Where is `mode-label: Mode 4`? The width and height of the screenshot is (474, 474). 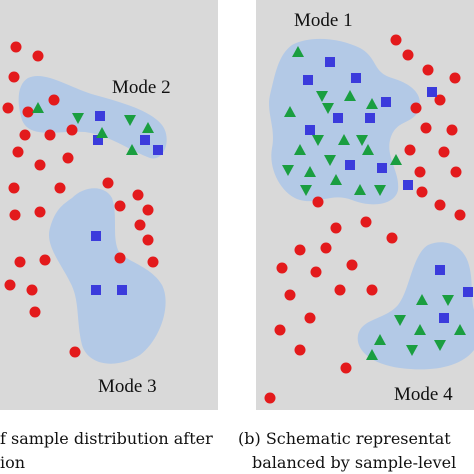 mode-label: Mode 4 is located at coordinates (423, 394).